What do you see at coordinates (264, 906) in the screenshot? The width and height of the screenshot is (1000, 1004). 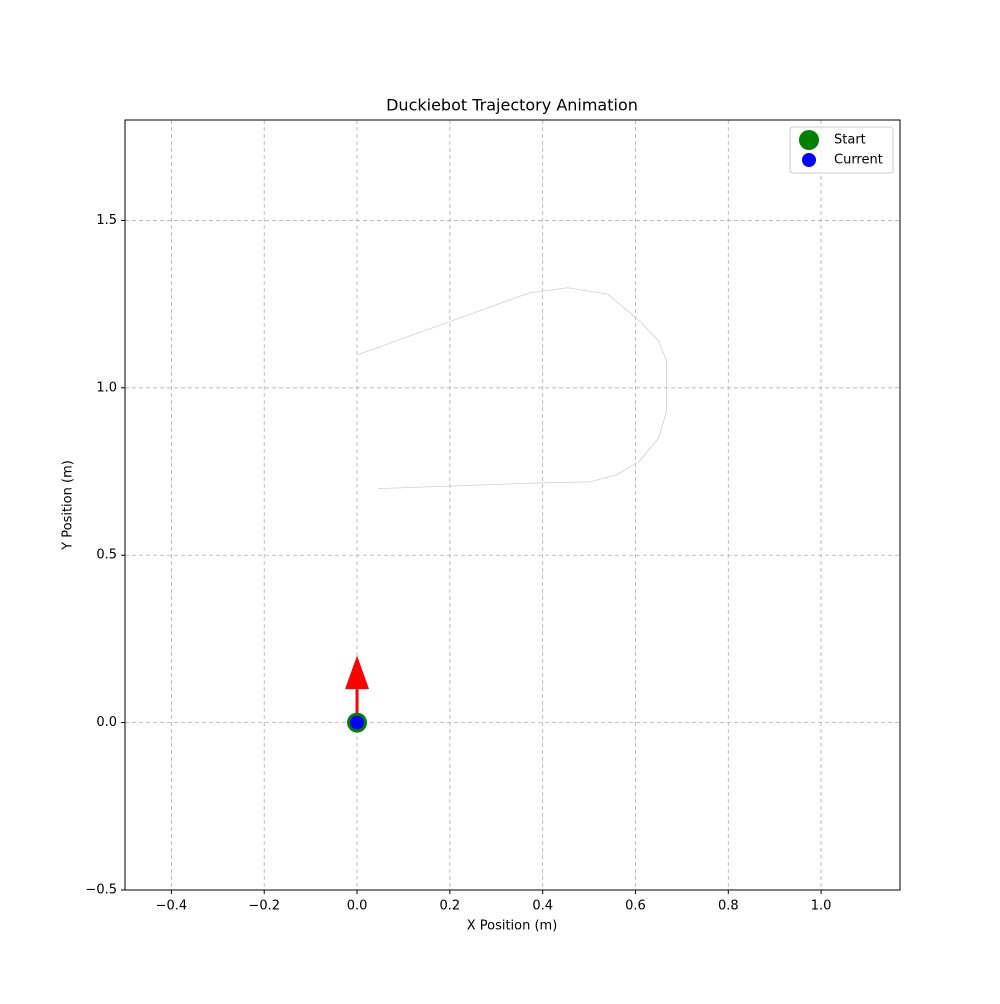 I see `x-tick-label: −0.2` at bounding box center [264, 906].